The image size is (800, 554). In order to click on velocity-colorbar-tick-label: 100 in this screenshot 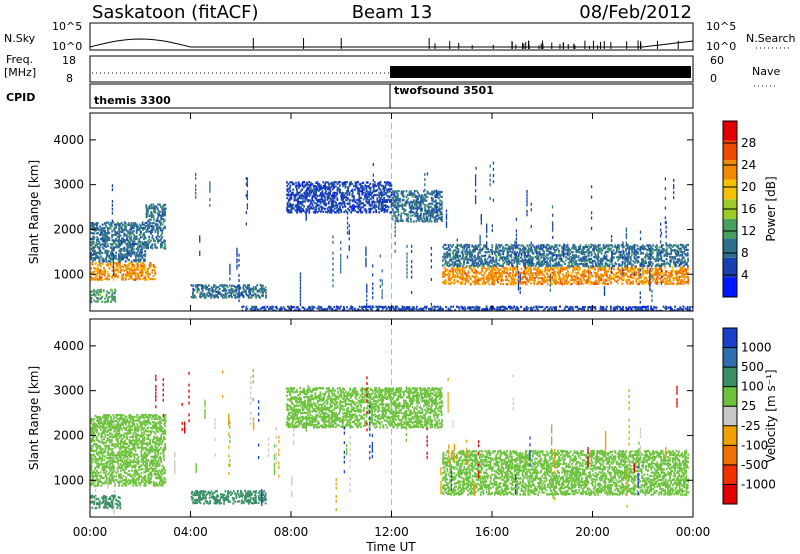, I will do `click(752, 387)`.